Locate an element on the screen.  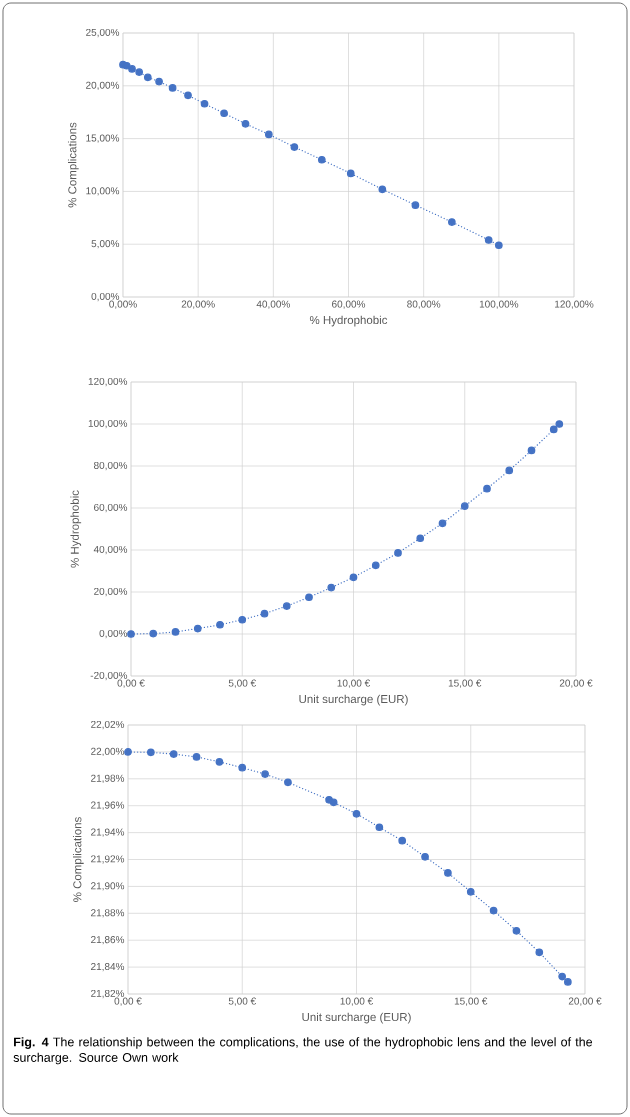
y-tick-label: 15,00% is located at coordinates (103, 138).